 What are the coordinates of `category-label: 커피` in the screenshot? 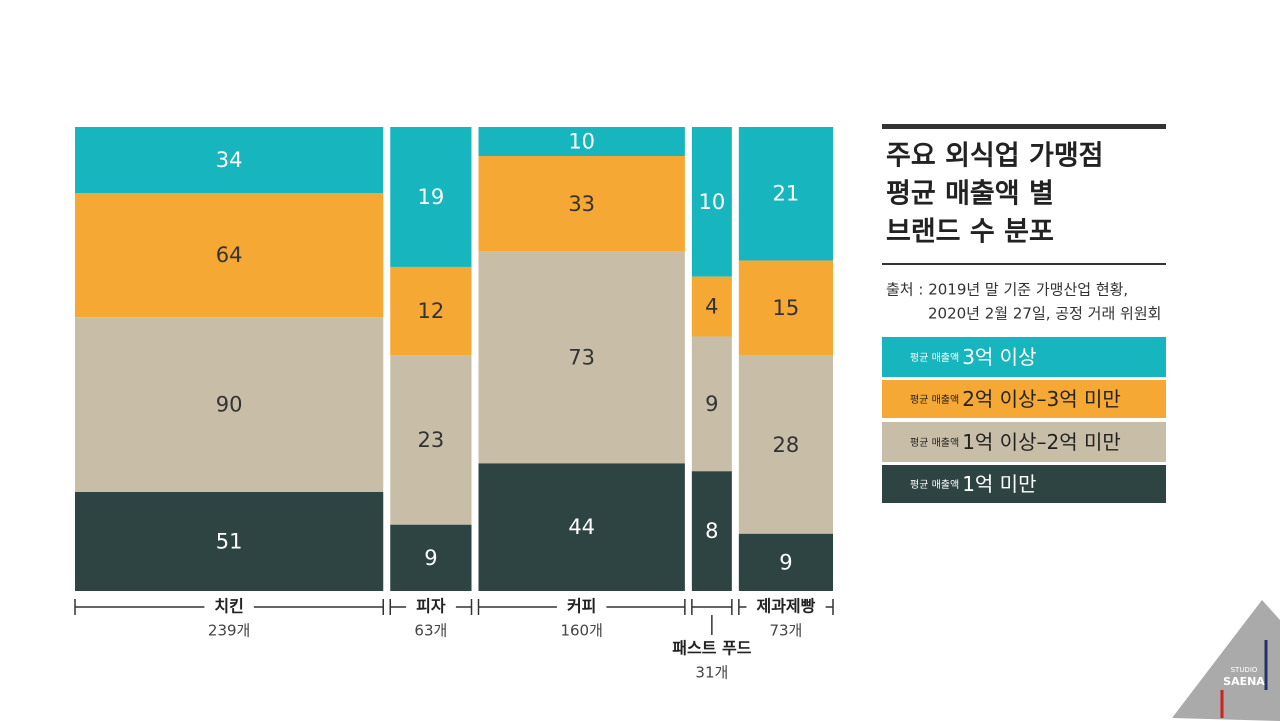 It's located at (581, 606).